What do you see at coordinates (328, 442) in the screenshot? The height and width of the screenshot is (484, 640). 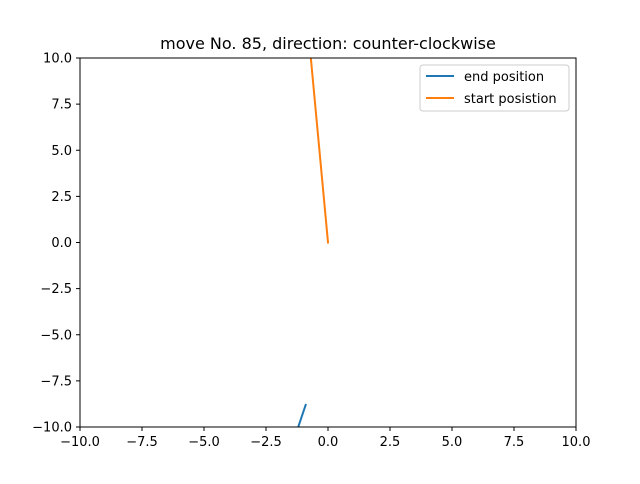 I see `x-tick-label: 0.0` at bounding box center [328, 442].